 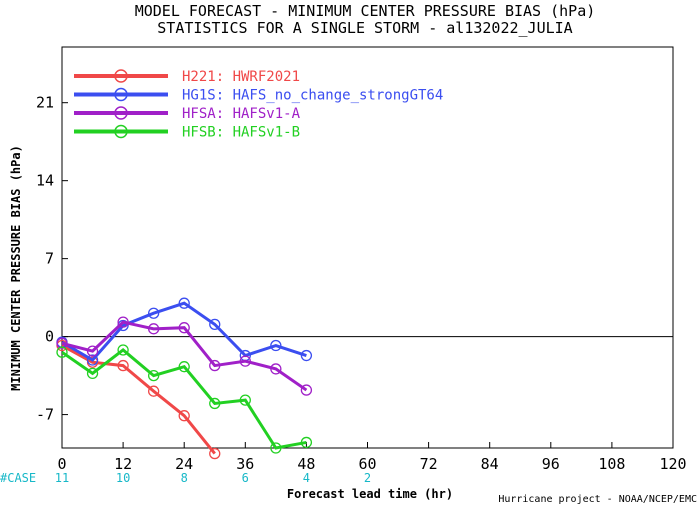 What do you see at coordinates (241, 77) in the screenshot?
I see `legend-label: H221: HWRF2021` at bounding box center [241, 77].